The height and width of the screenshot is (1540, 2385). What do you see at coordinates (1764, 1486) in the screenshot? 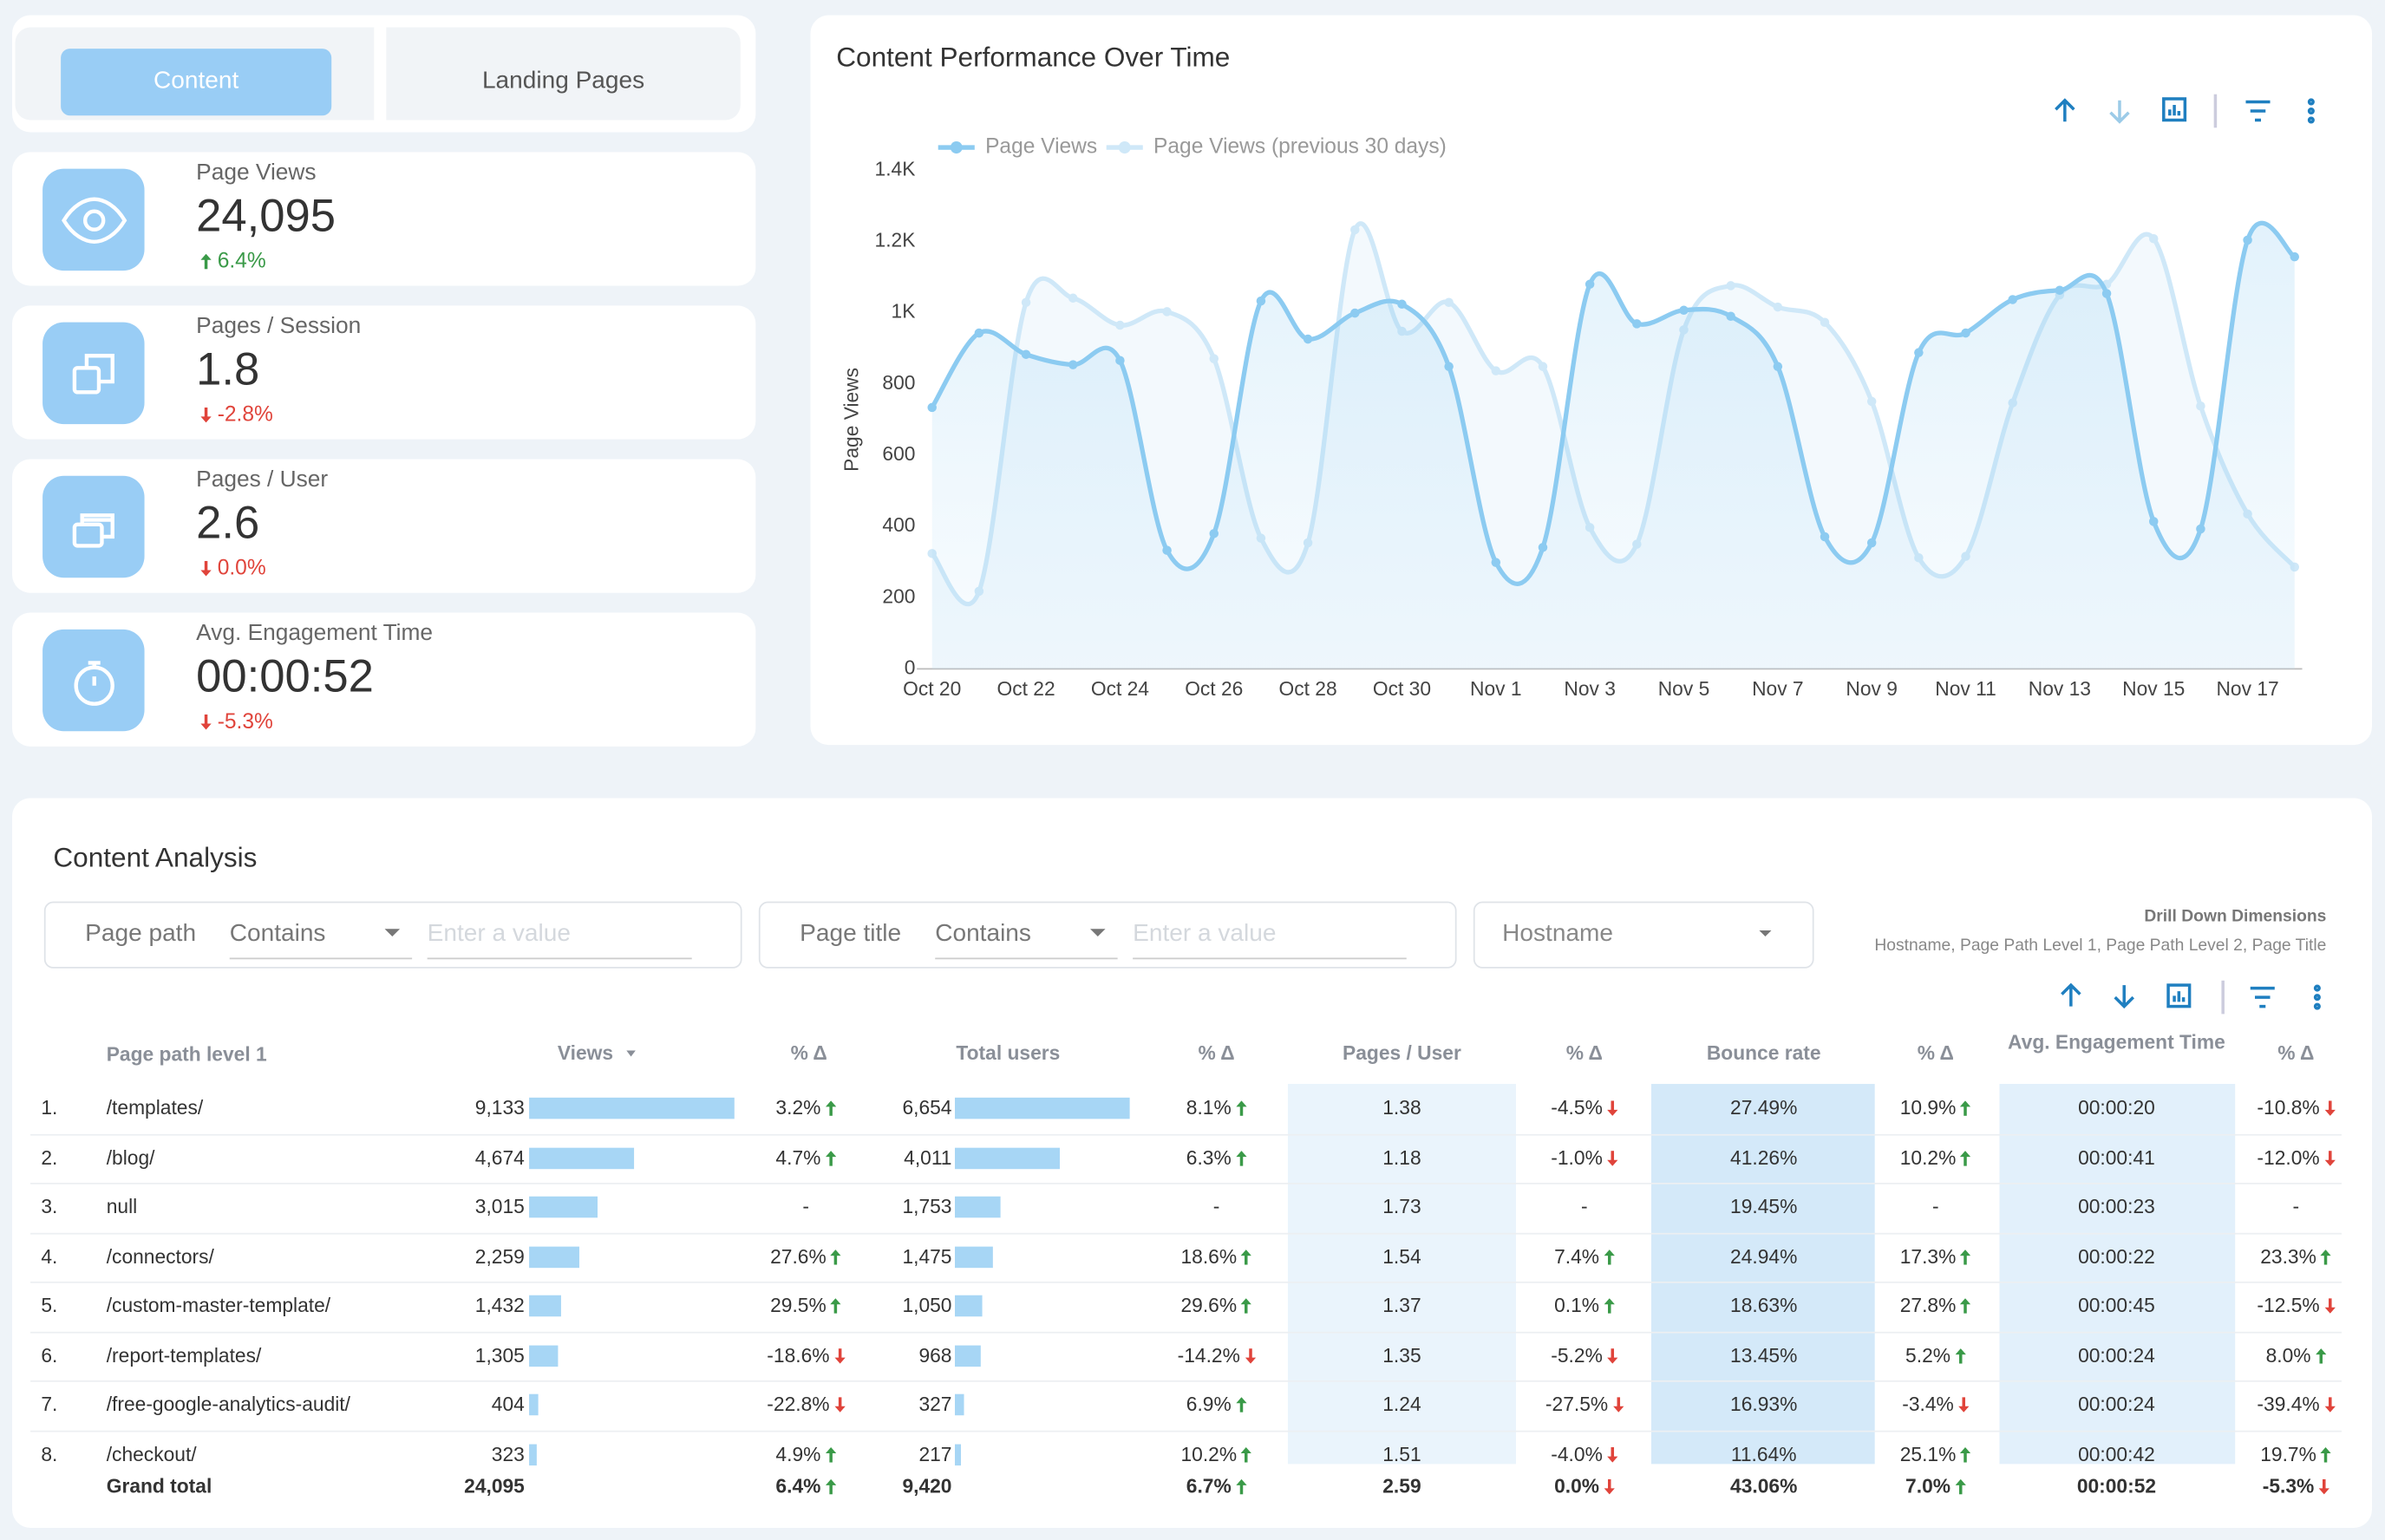
I see `cell: 43.06%` at bounding box center [1764, 1486].